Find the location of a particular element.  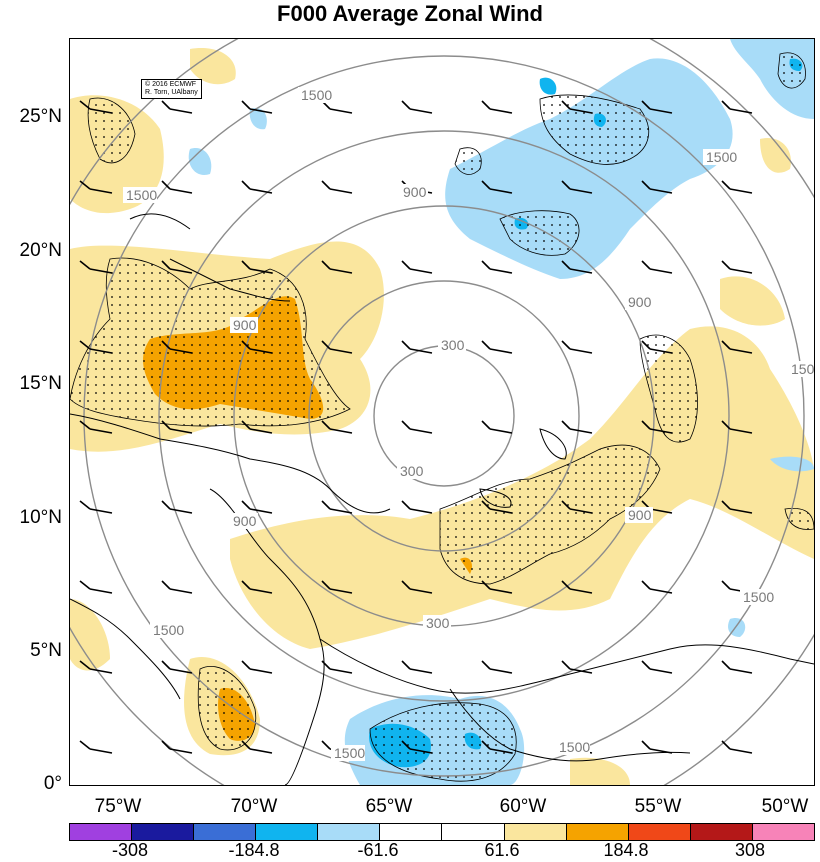

colorbar-label-1: -308 is located at coordinates (130, 850).